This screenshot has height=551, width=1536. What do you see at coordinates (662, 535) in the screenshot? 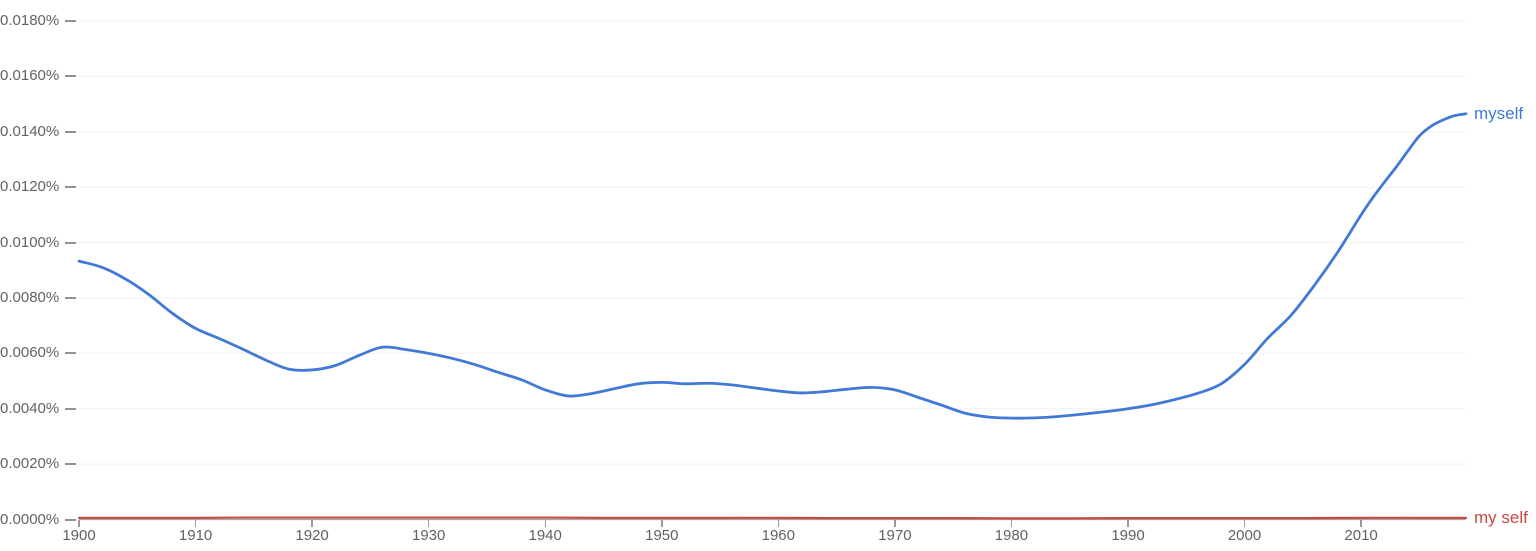
I see `x-tick-label: 1950` at bounding box center [662, 535].